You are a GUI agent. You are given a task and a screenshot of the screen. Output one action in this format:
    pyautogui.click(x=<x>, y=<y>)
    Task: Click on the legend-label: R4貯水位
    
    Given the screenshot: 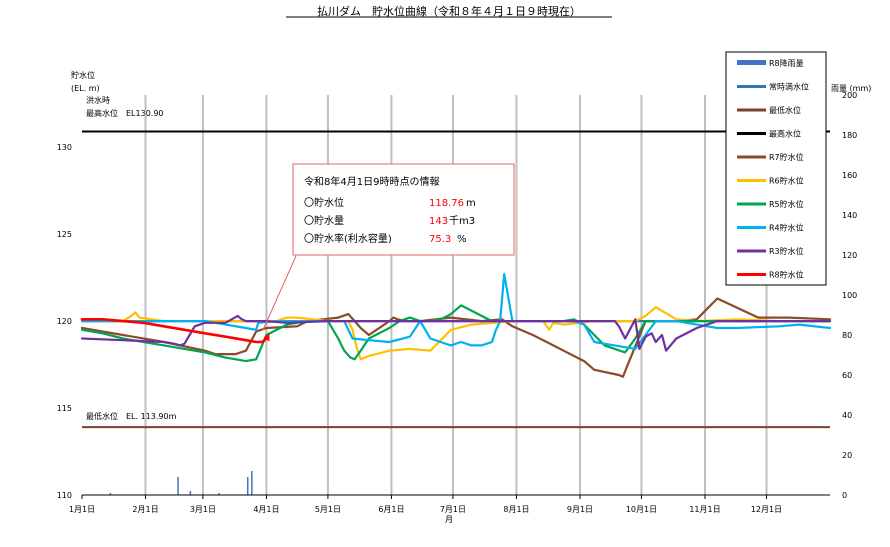 What is the action you would take?
    pyautogui.click(x=786, y=228)
    